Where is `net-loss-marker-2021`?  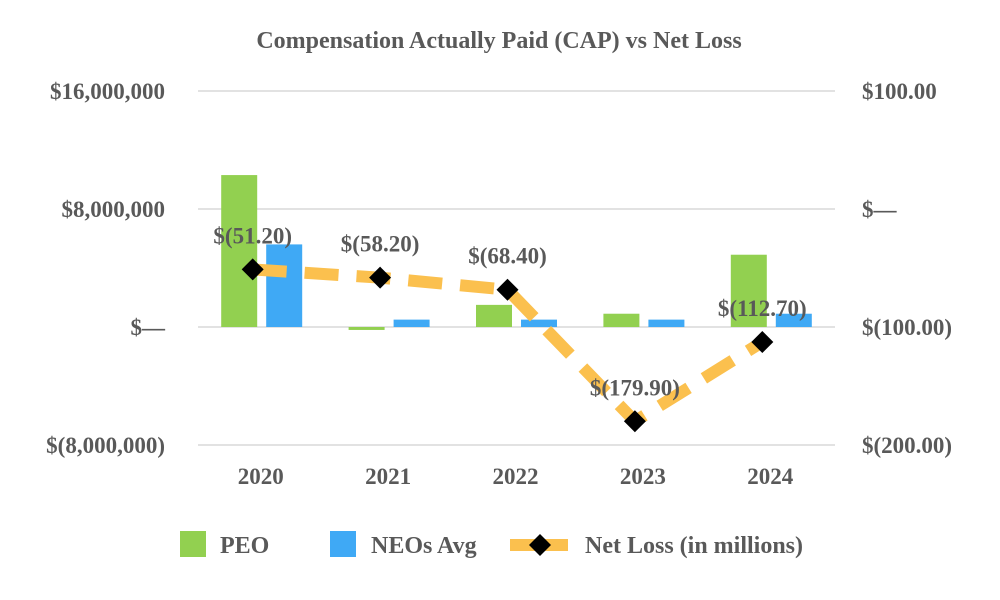
net-loss-marker-2021 is located at coordinates (380, 277).